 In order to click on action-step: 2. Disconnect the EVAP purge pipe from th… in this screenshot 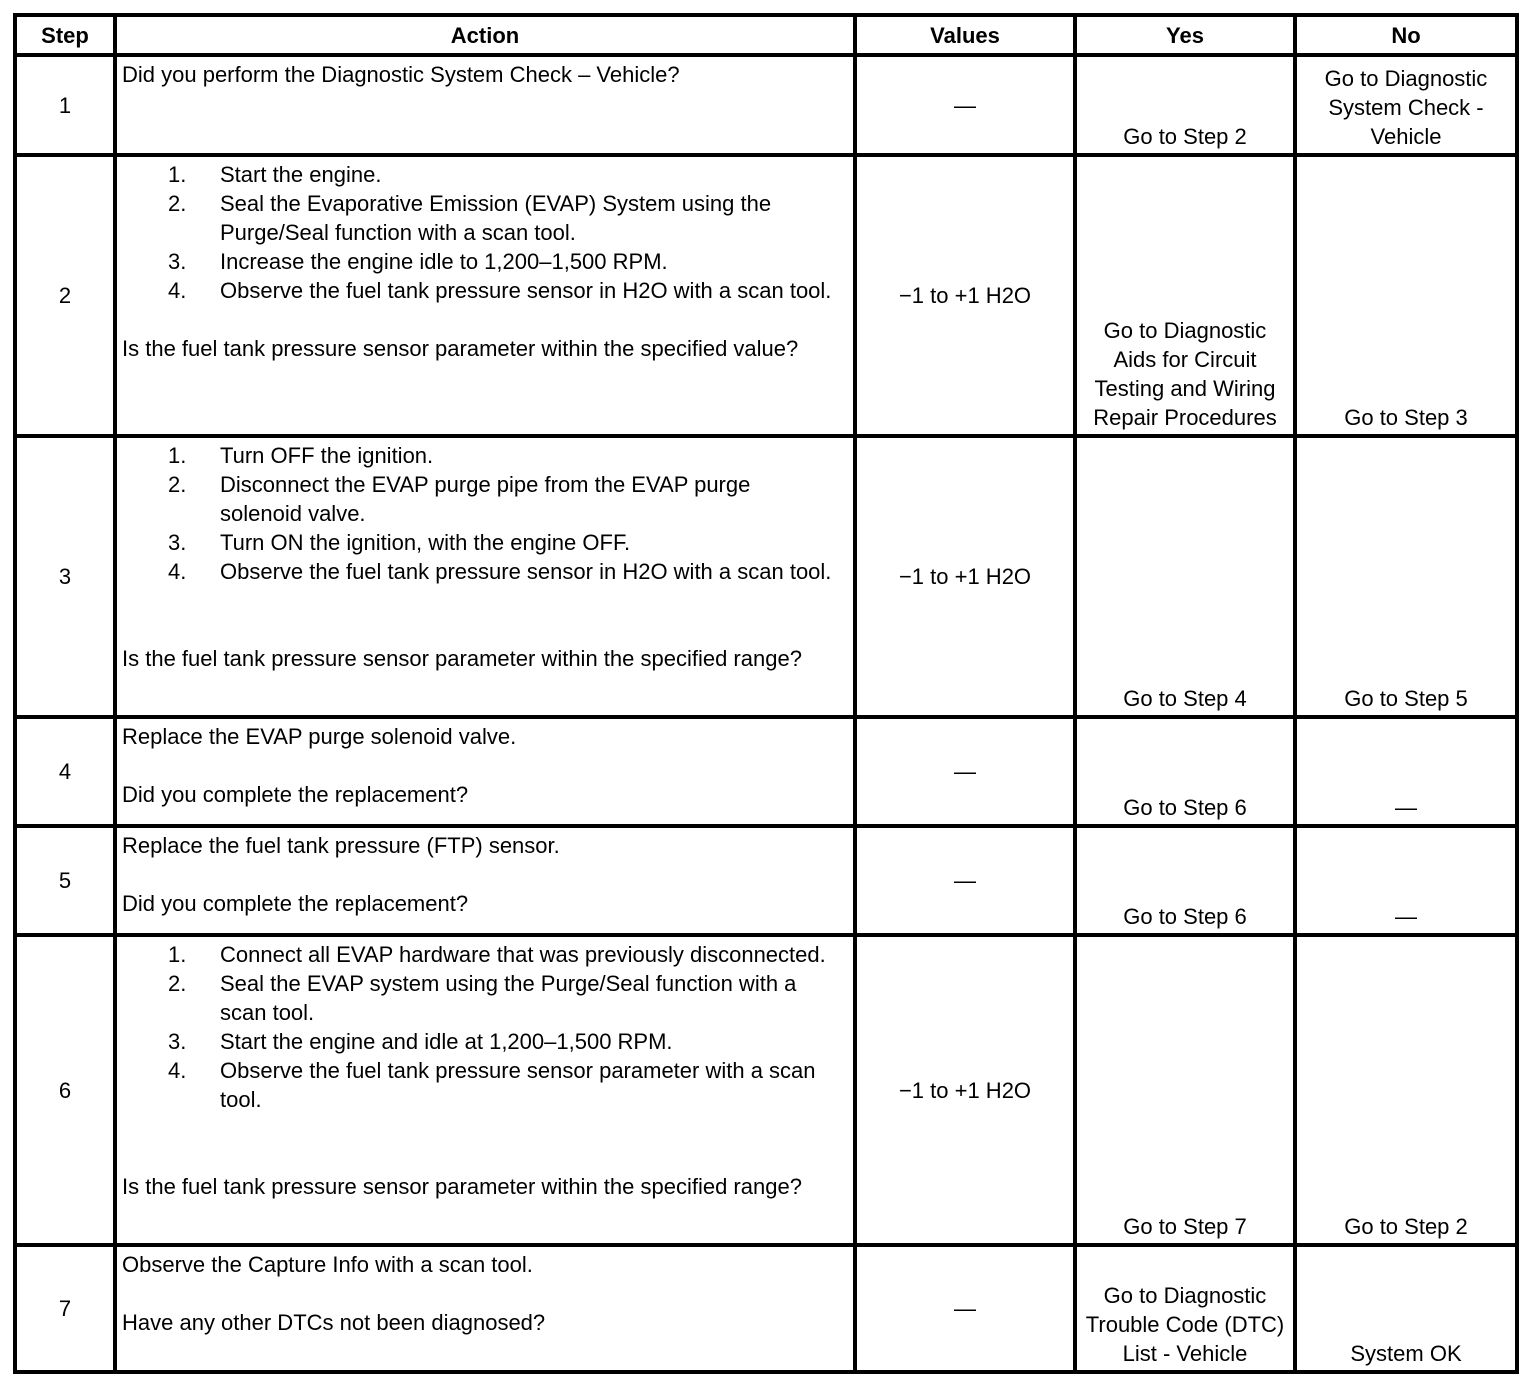, I will do `click(485, 499)`.